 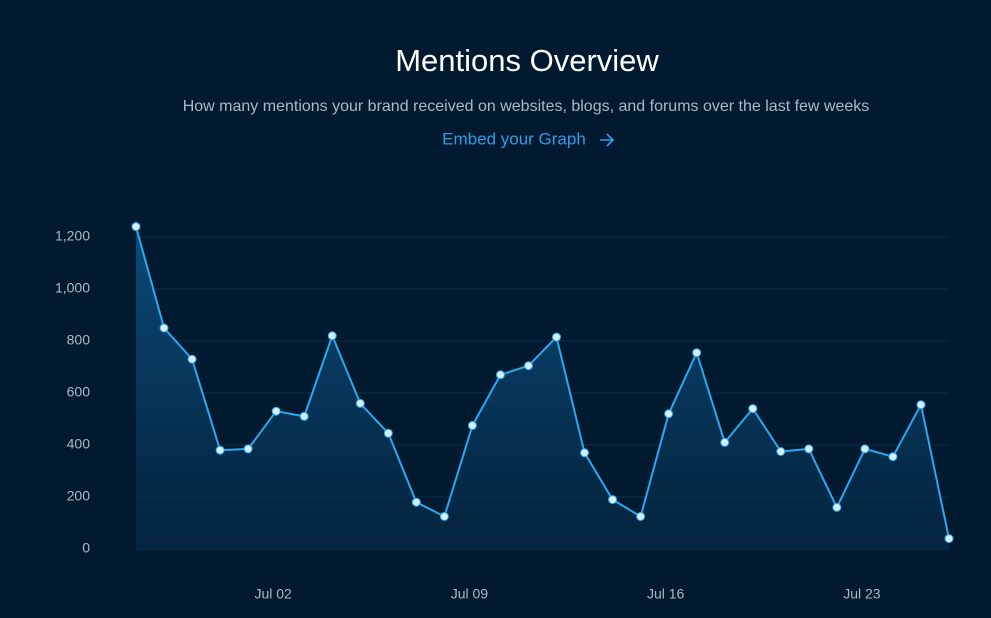 I want to click on x-tick-label: Jul 16, so click(x=666, y=594).